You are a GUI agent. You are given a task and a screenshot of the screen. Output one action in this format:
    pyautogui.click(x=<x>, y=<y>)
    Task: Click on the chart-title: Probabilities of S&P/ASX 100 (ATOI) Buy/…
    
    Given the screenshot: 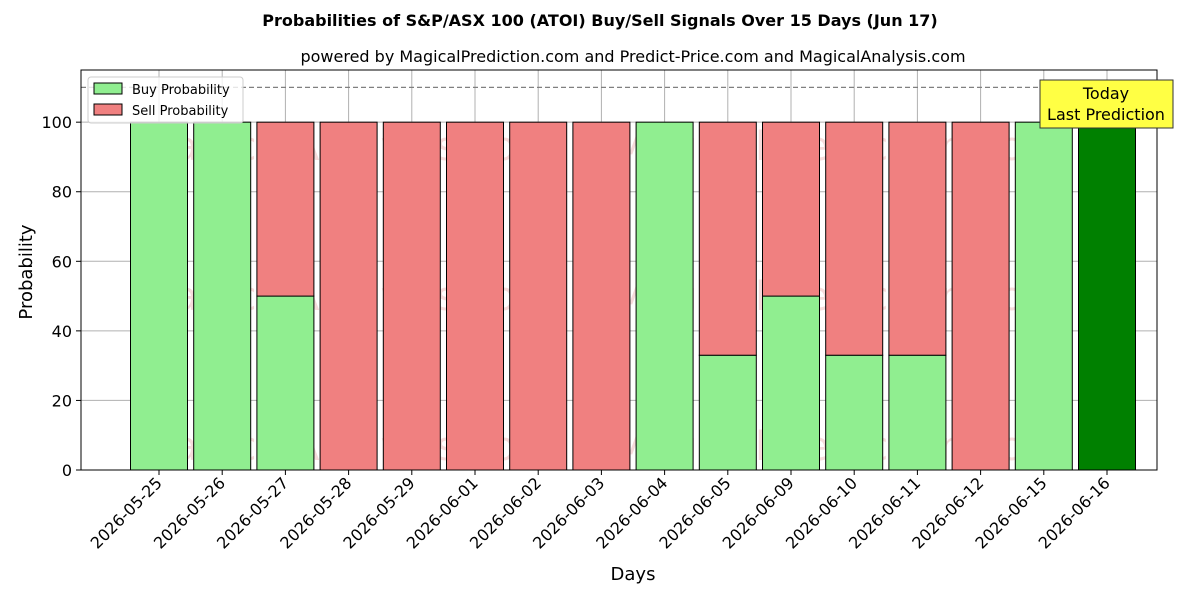 What is the action you would take?
    pyautogui.click(x=599, y=20)
    